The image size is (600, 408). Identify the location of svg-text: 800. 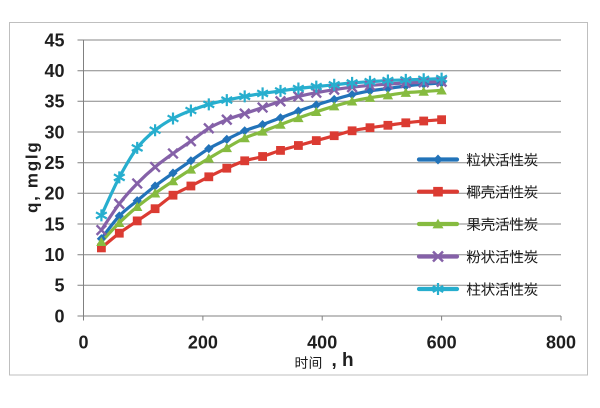
(561, 343).